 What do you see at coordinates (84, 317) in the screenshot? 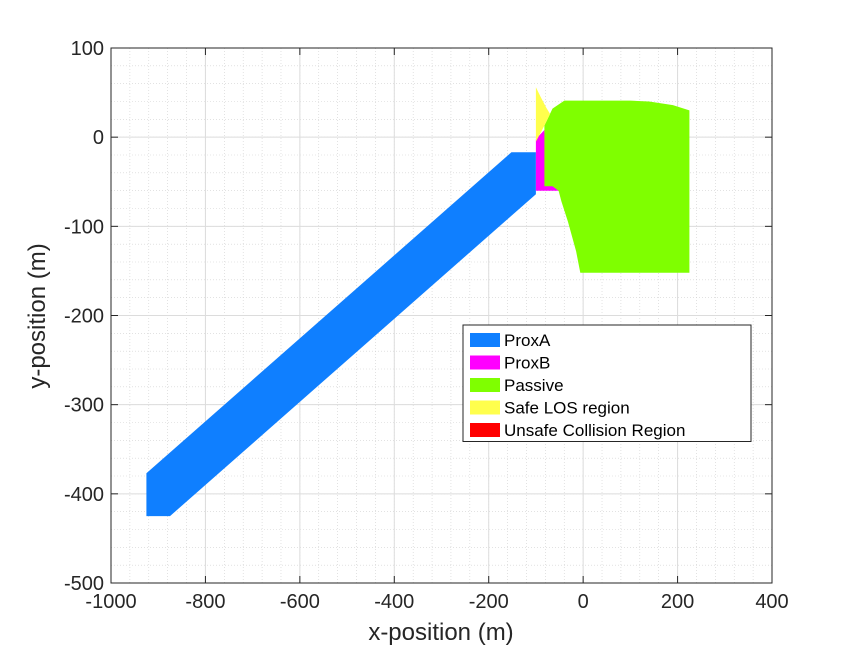
I see `y-tick-label: -200` at bounding box center [84, 317].